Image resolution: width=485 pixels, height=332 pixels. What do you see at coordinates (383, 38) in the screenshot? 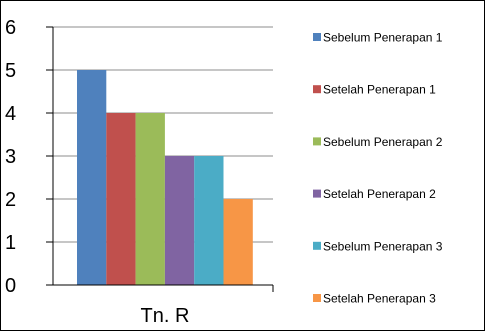
I see `legend-label: Sebelum Penerapan 1` at bounding box center [383, 38].